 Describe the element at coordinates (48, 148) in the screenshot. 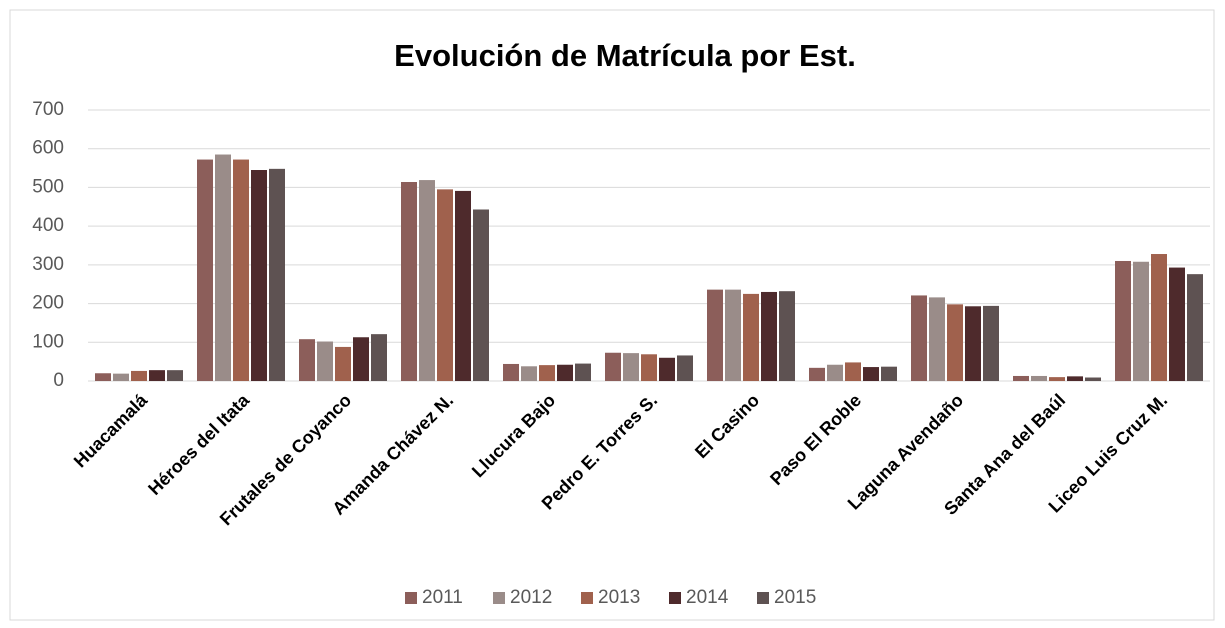

I see `y-tick-label: 600` at that location.